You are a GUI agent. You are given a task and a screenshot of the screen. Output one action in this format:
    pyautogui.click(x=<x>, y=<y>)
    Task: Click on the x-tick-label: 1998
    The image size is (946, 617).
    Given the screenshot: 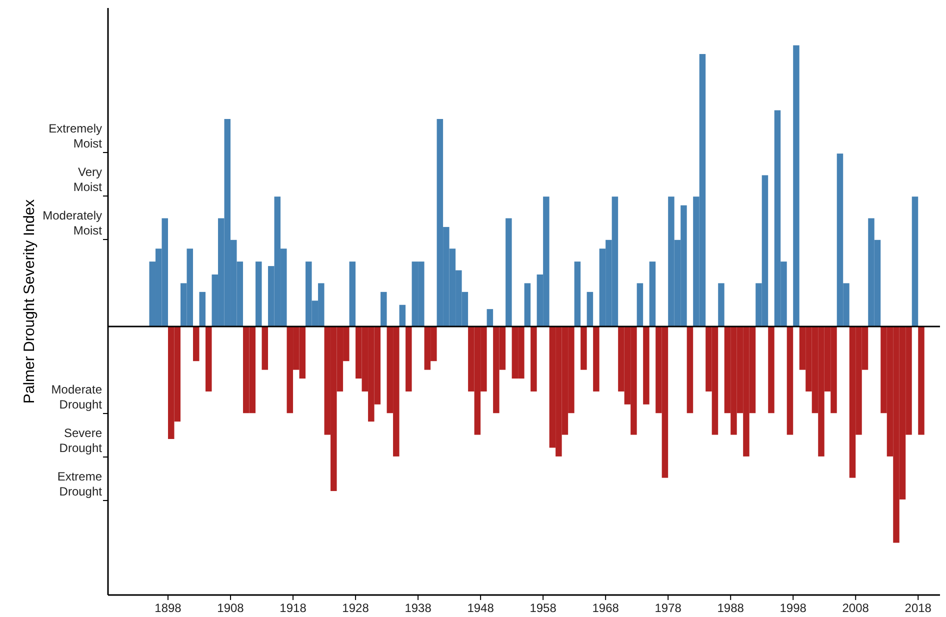 What is the action you would take?
    pyautogui.click(x=793, y=608)
    